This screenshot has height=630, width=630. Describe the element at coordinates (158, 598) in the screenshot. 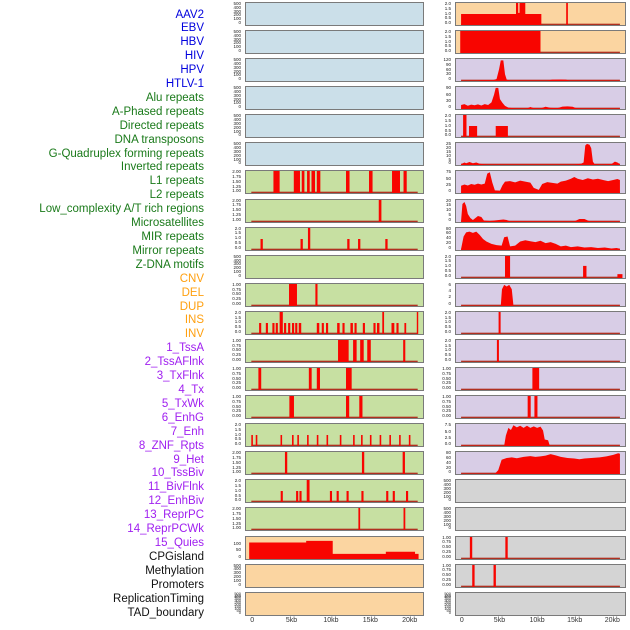

I see `track-label-replicationtiming: ReplicationTiming` at that location.